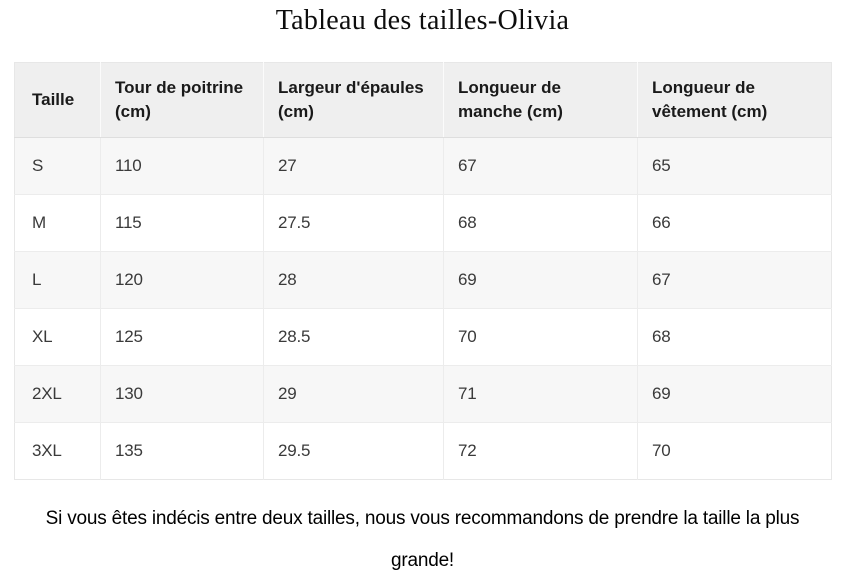  I want to click on column-header: Tour de poitrine (cm), so click(182, 100).